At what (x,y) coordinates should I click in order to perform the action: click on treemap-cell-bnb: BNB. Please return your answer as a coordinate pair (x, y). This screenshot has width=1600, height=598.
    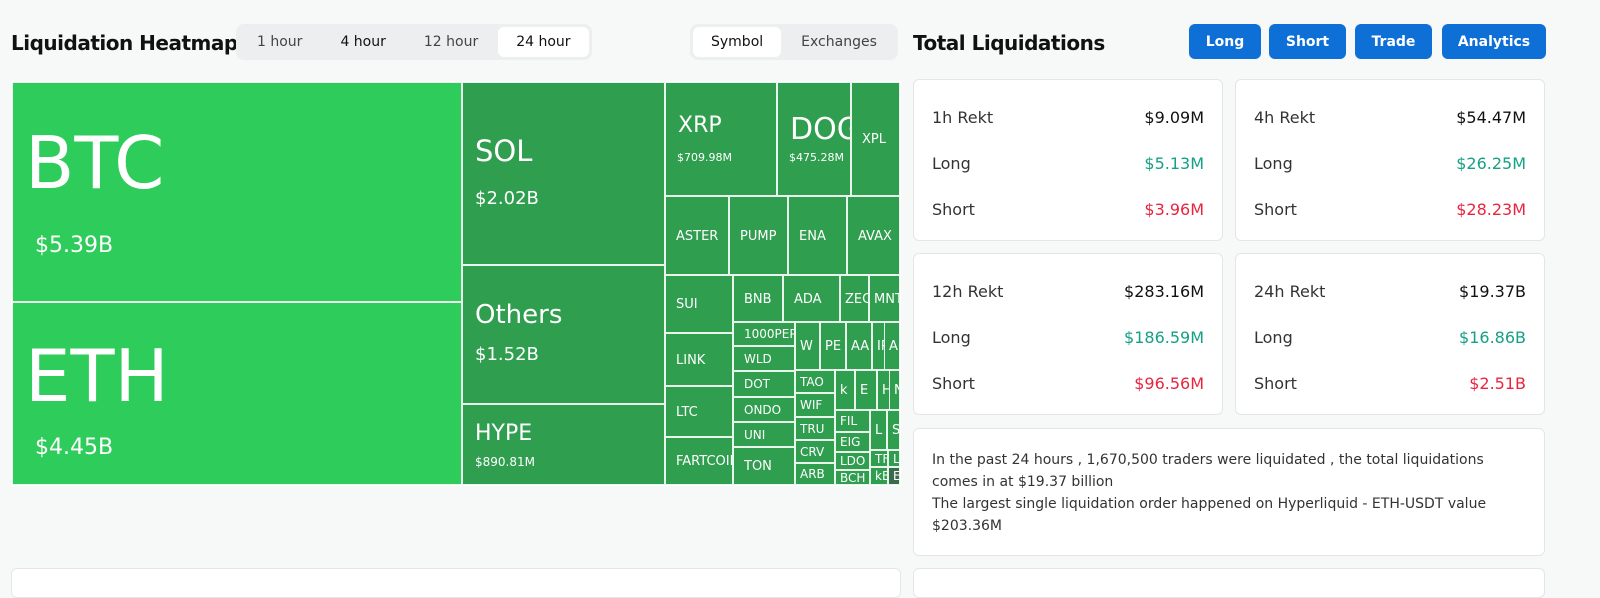
    Looking at the image, I should click on (758, 298).